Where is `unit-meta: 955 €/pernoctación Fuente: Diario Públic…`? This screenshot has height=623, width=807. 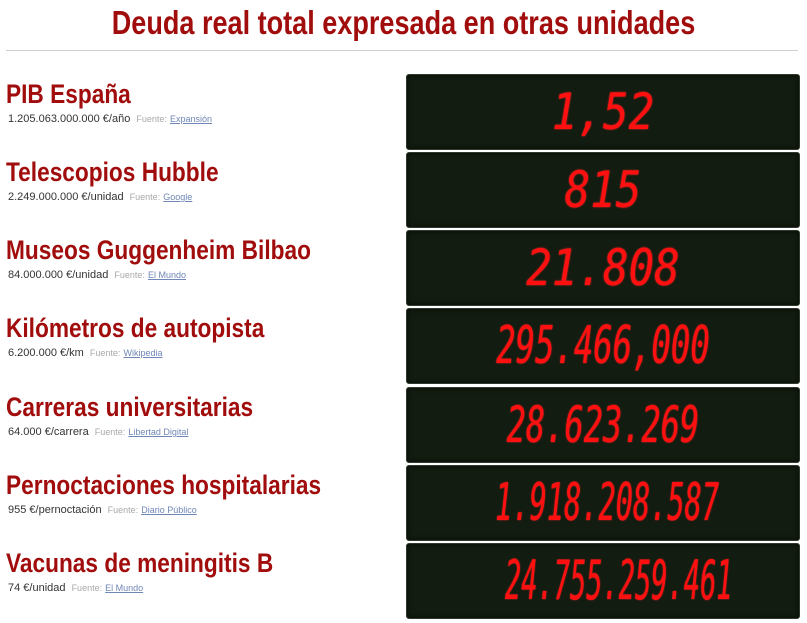
unit-meta: 955 €/pernoctación Fuente: Diario Públic… is located at coordinates (102, 510).